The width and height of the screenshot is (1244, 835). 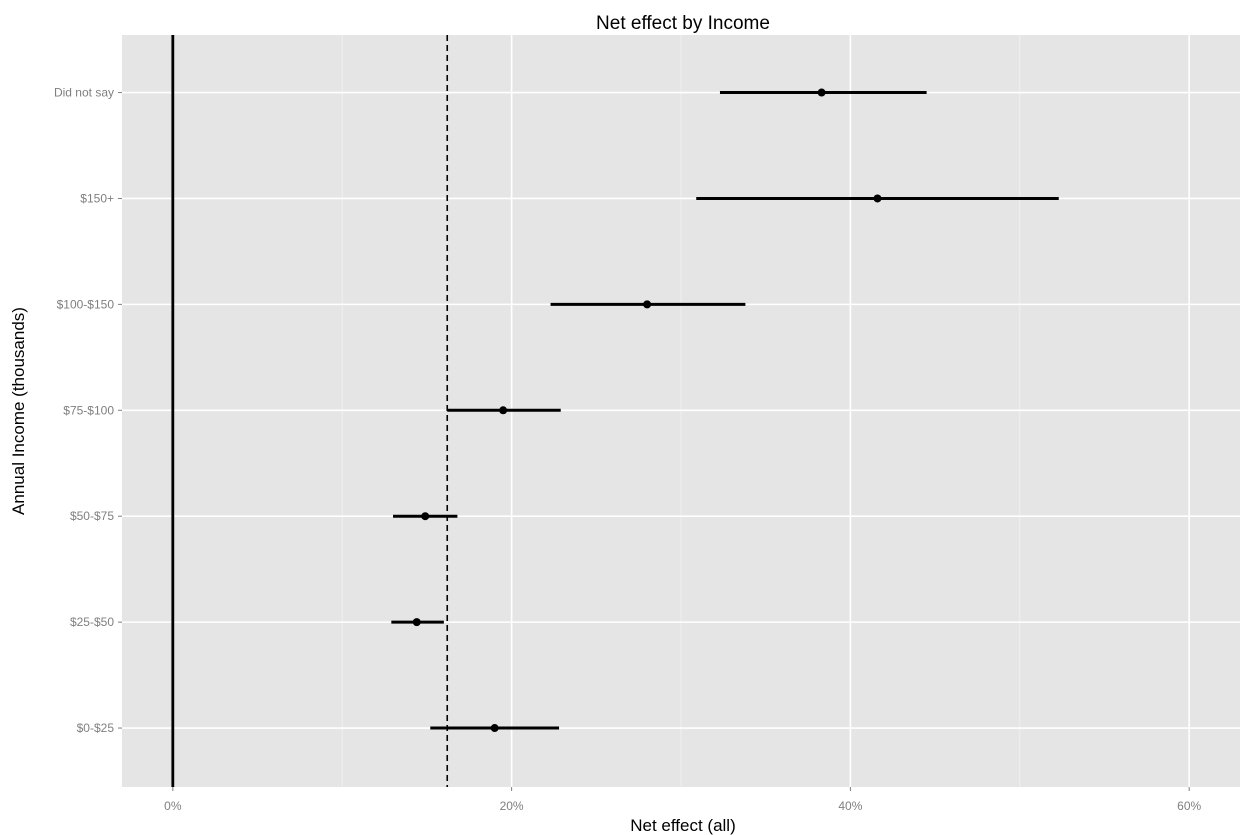 What do you see at coordinates (683, 23) in the screenshot?
I see `chart-title: Net effect by Income` at bounding box center [683, 23].